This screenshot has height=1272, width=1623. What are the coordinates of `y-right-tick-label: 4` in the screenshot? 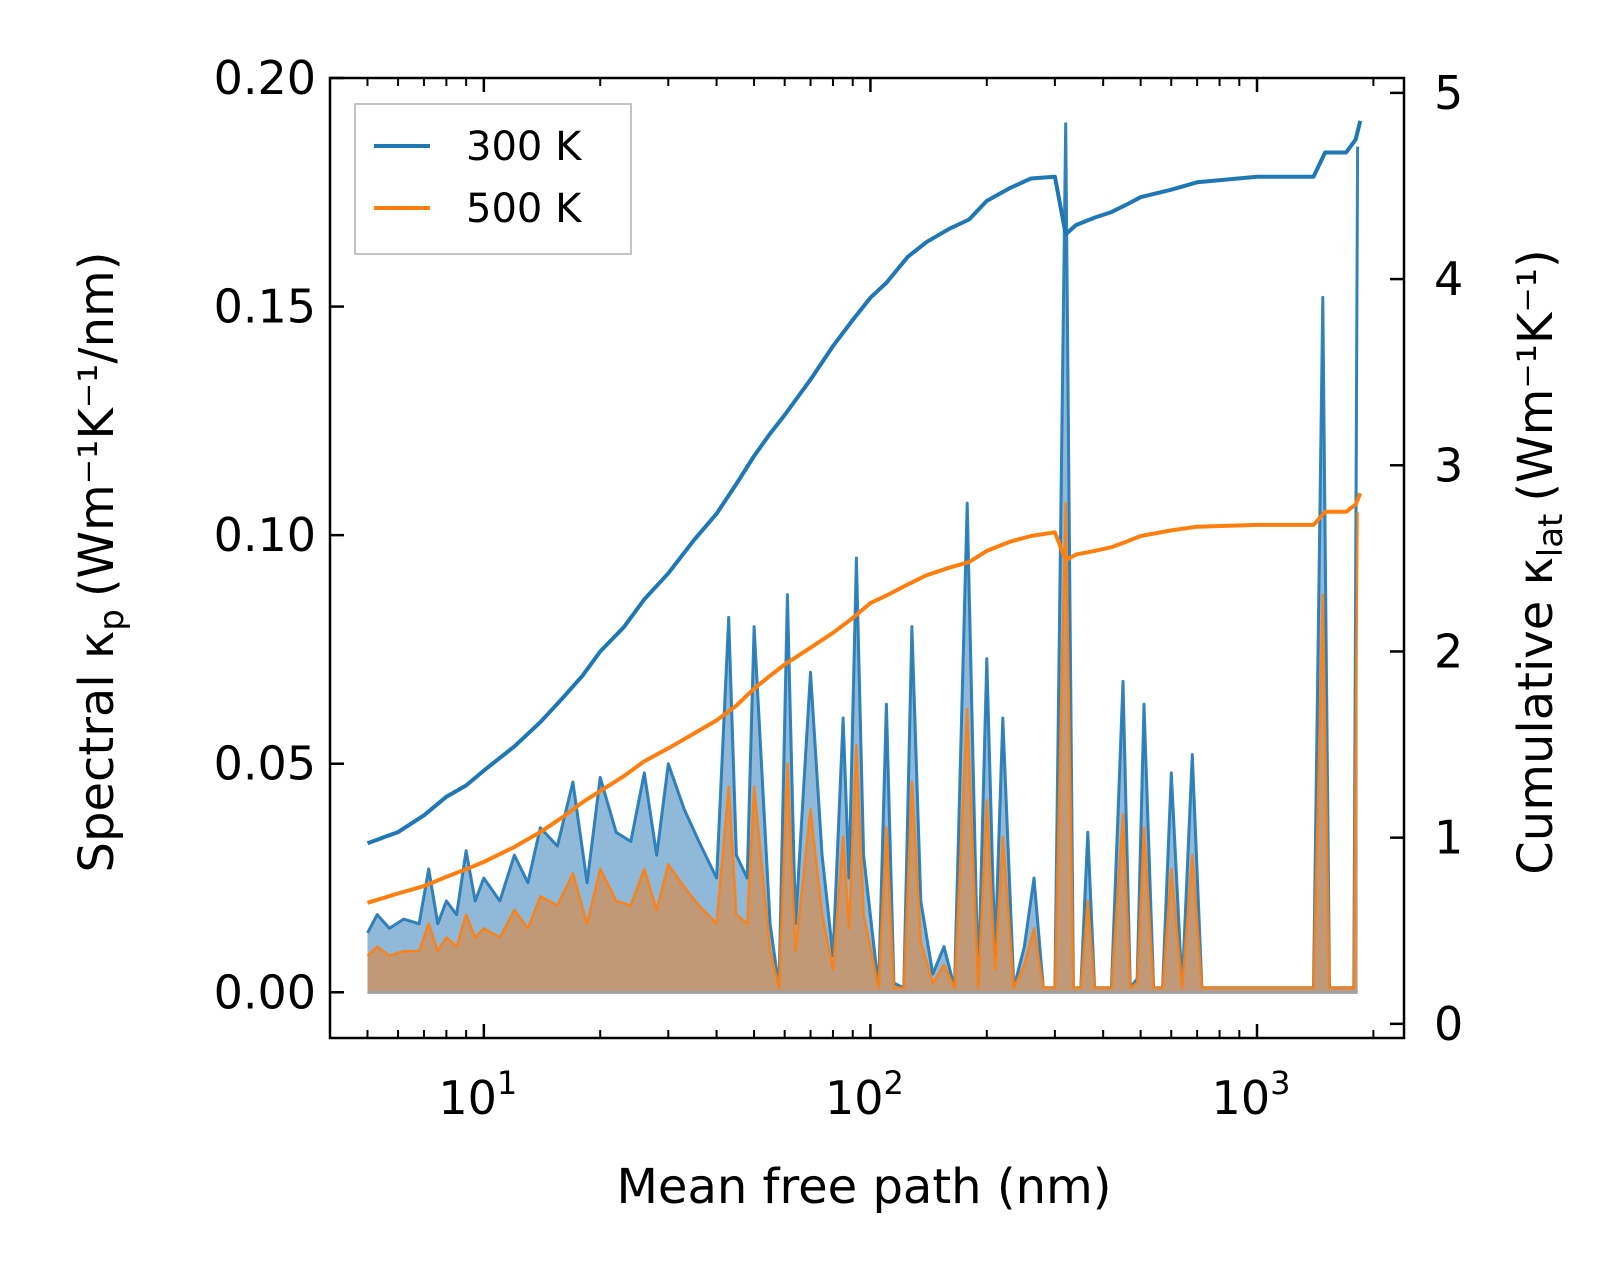 It's located at (1448, 279).